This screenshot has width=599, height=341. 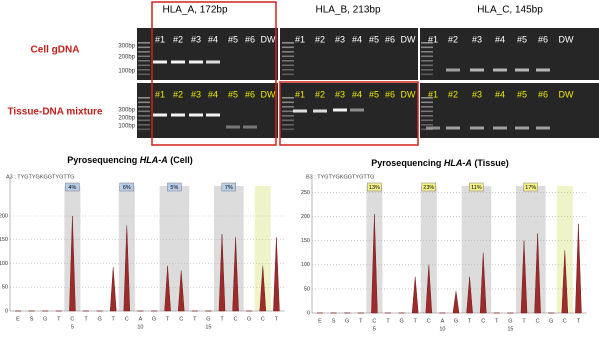 I want to click on y-tick-label: 0, so click(x=308, y=313).